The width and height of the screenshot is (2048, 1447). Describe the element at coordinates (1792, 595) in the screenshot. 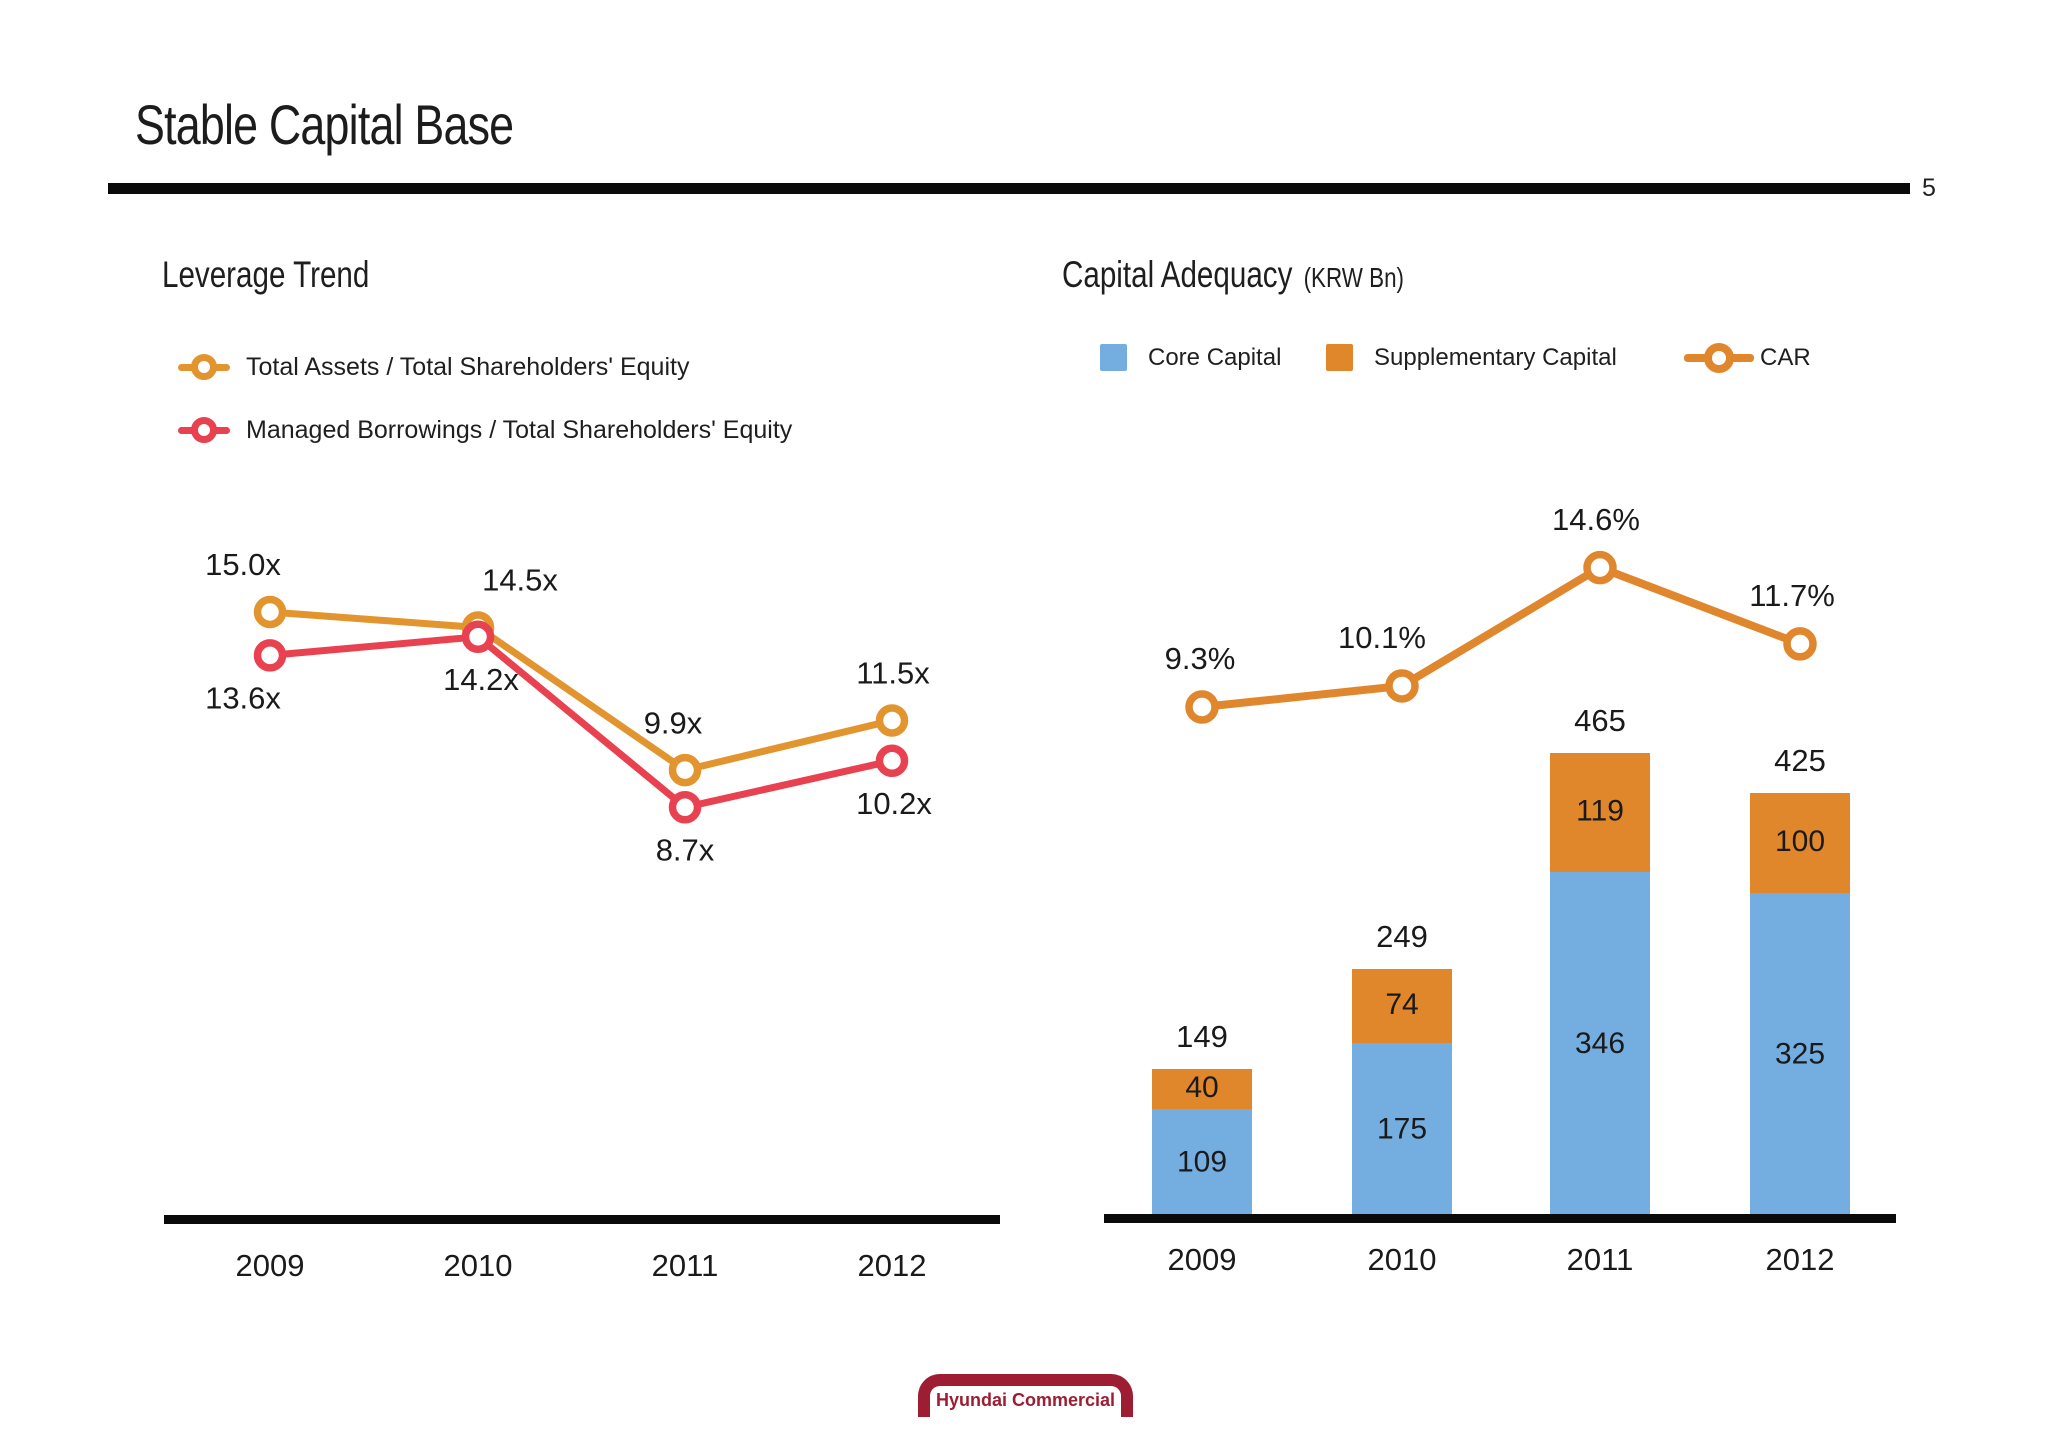

I see `data-label: 11.7%` at that location.